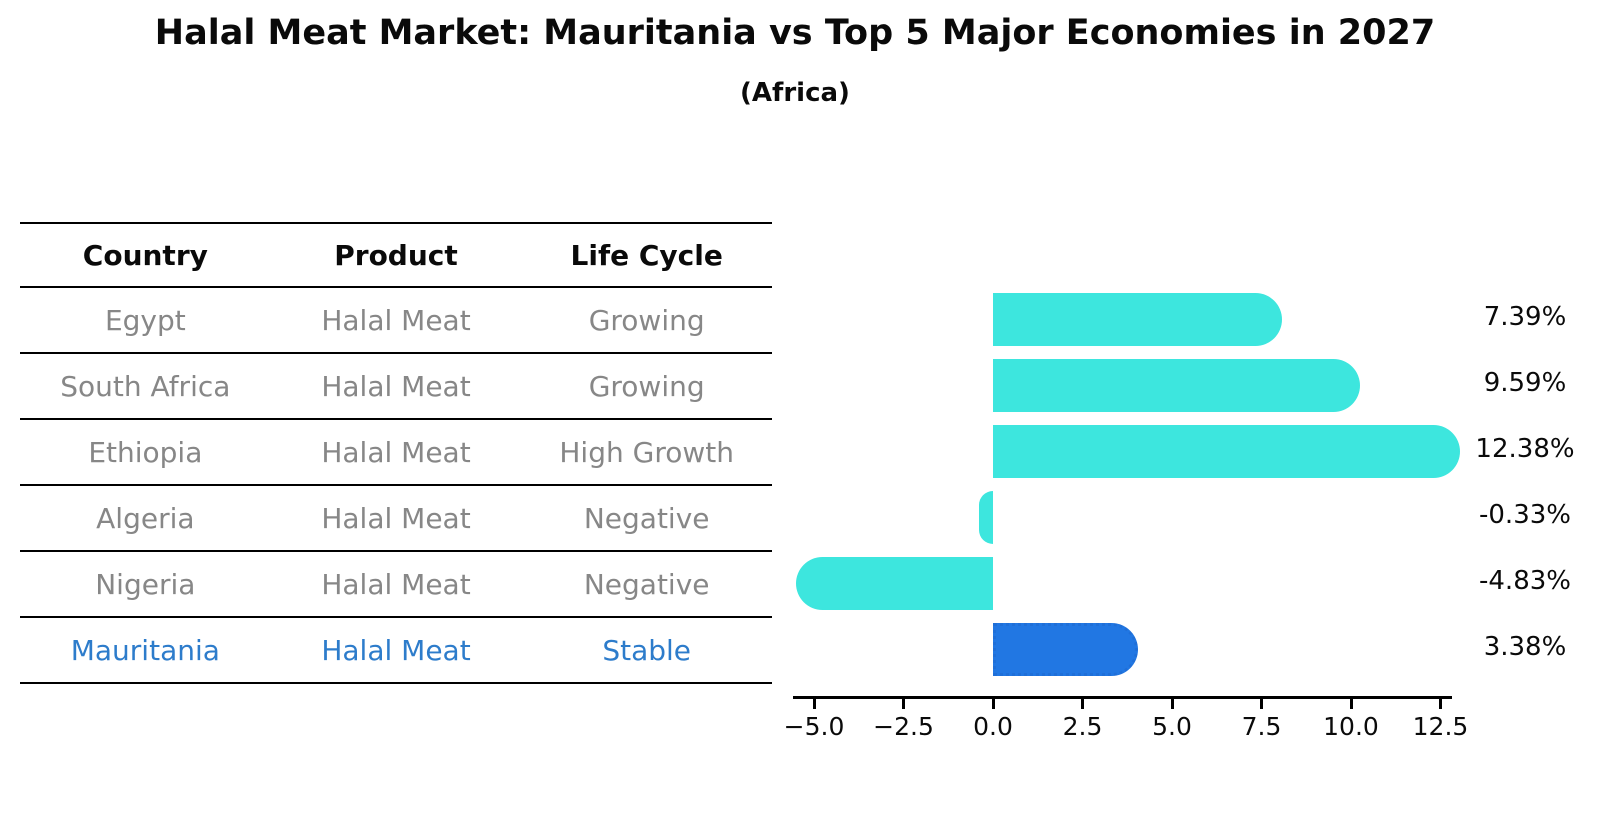  I want to click on x-tick-label: 2.5, so click(1082, 726).